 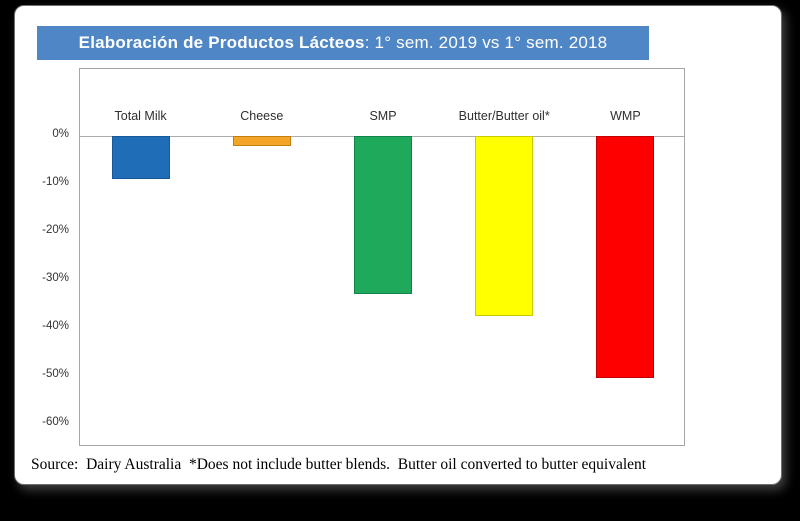 What do you see at coordinates (55, 230) in the screenshot?
I see `y-tick-label: -20%` at bounding box center [55, 230].